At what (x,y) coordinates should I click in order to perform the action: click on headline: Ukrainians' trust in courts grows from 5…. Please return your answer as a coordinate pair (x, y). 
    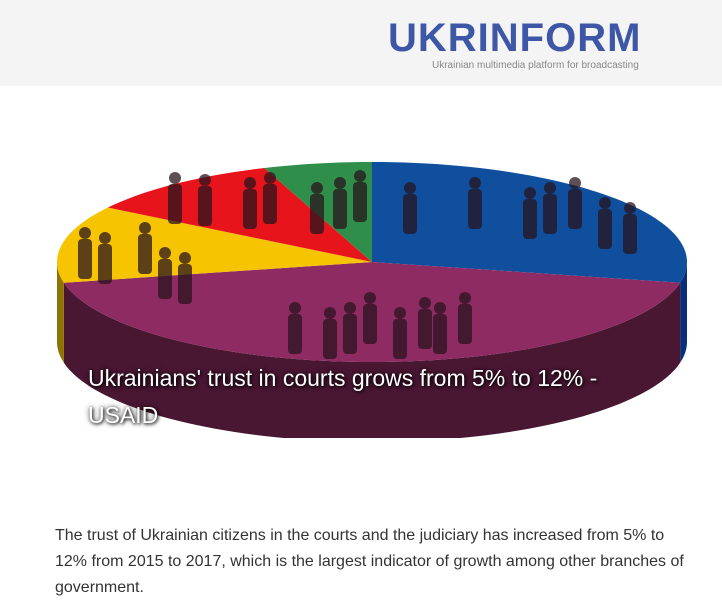
    Looking at the image, I should click on (343, 396).